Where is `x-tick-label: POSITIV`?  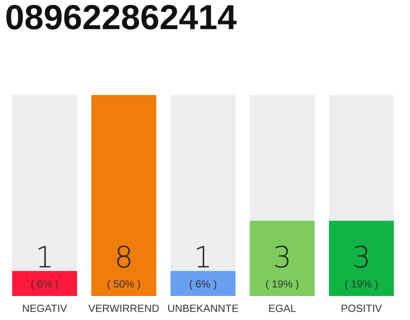
x-tick-label: POSITIV is located at coordinates (362, 308).